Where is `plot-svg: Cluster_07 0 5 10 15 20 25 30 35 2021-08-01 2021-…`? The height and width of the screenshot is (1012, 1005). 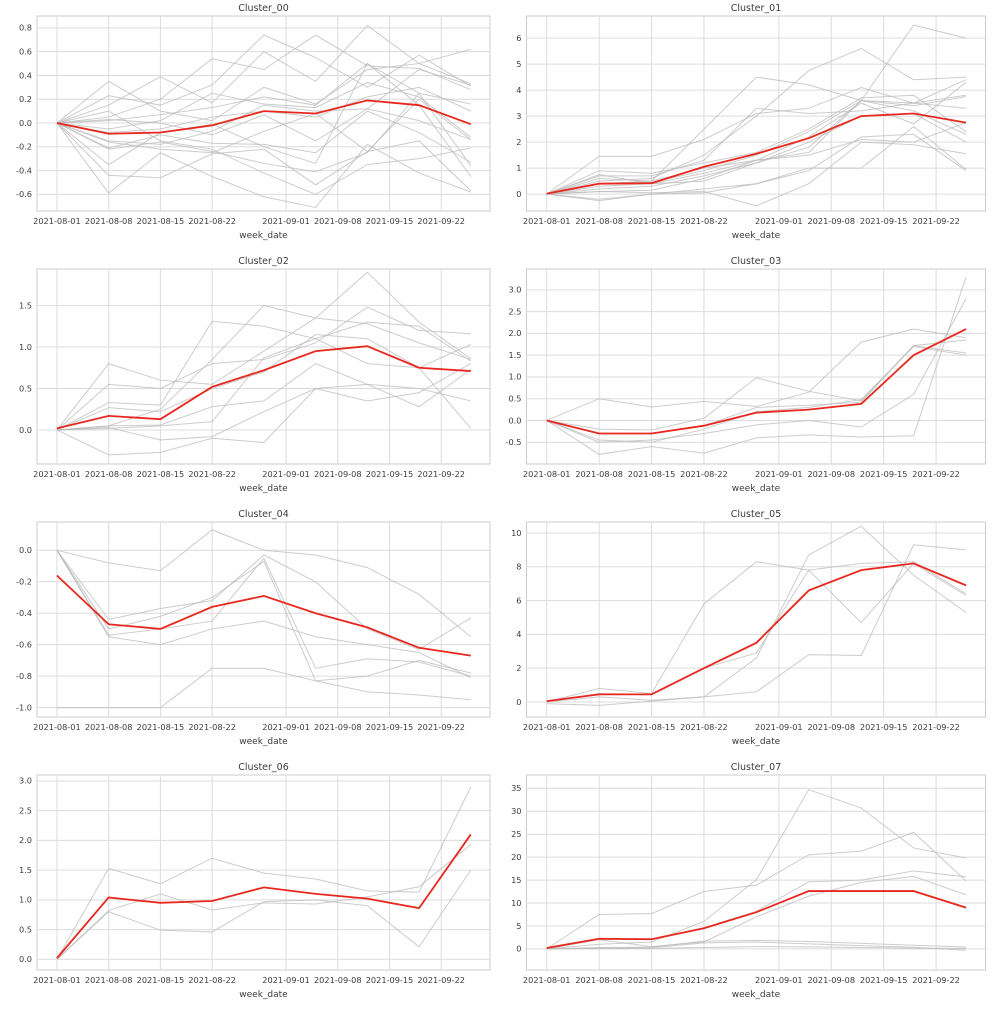
plot-svg: Cluster_07 0 5 10 15 20 25 30 35 2021-08-01 2021-… is located at coordinates (748, 881).